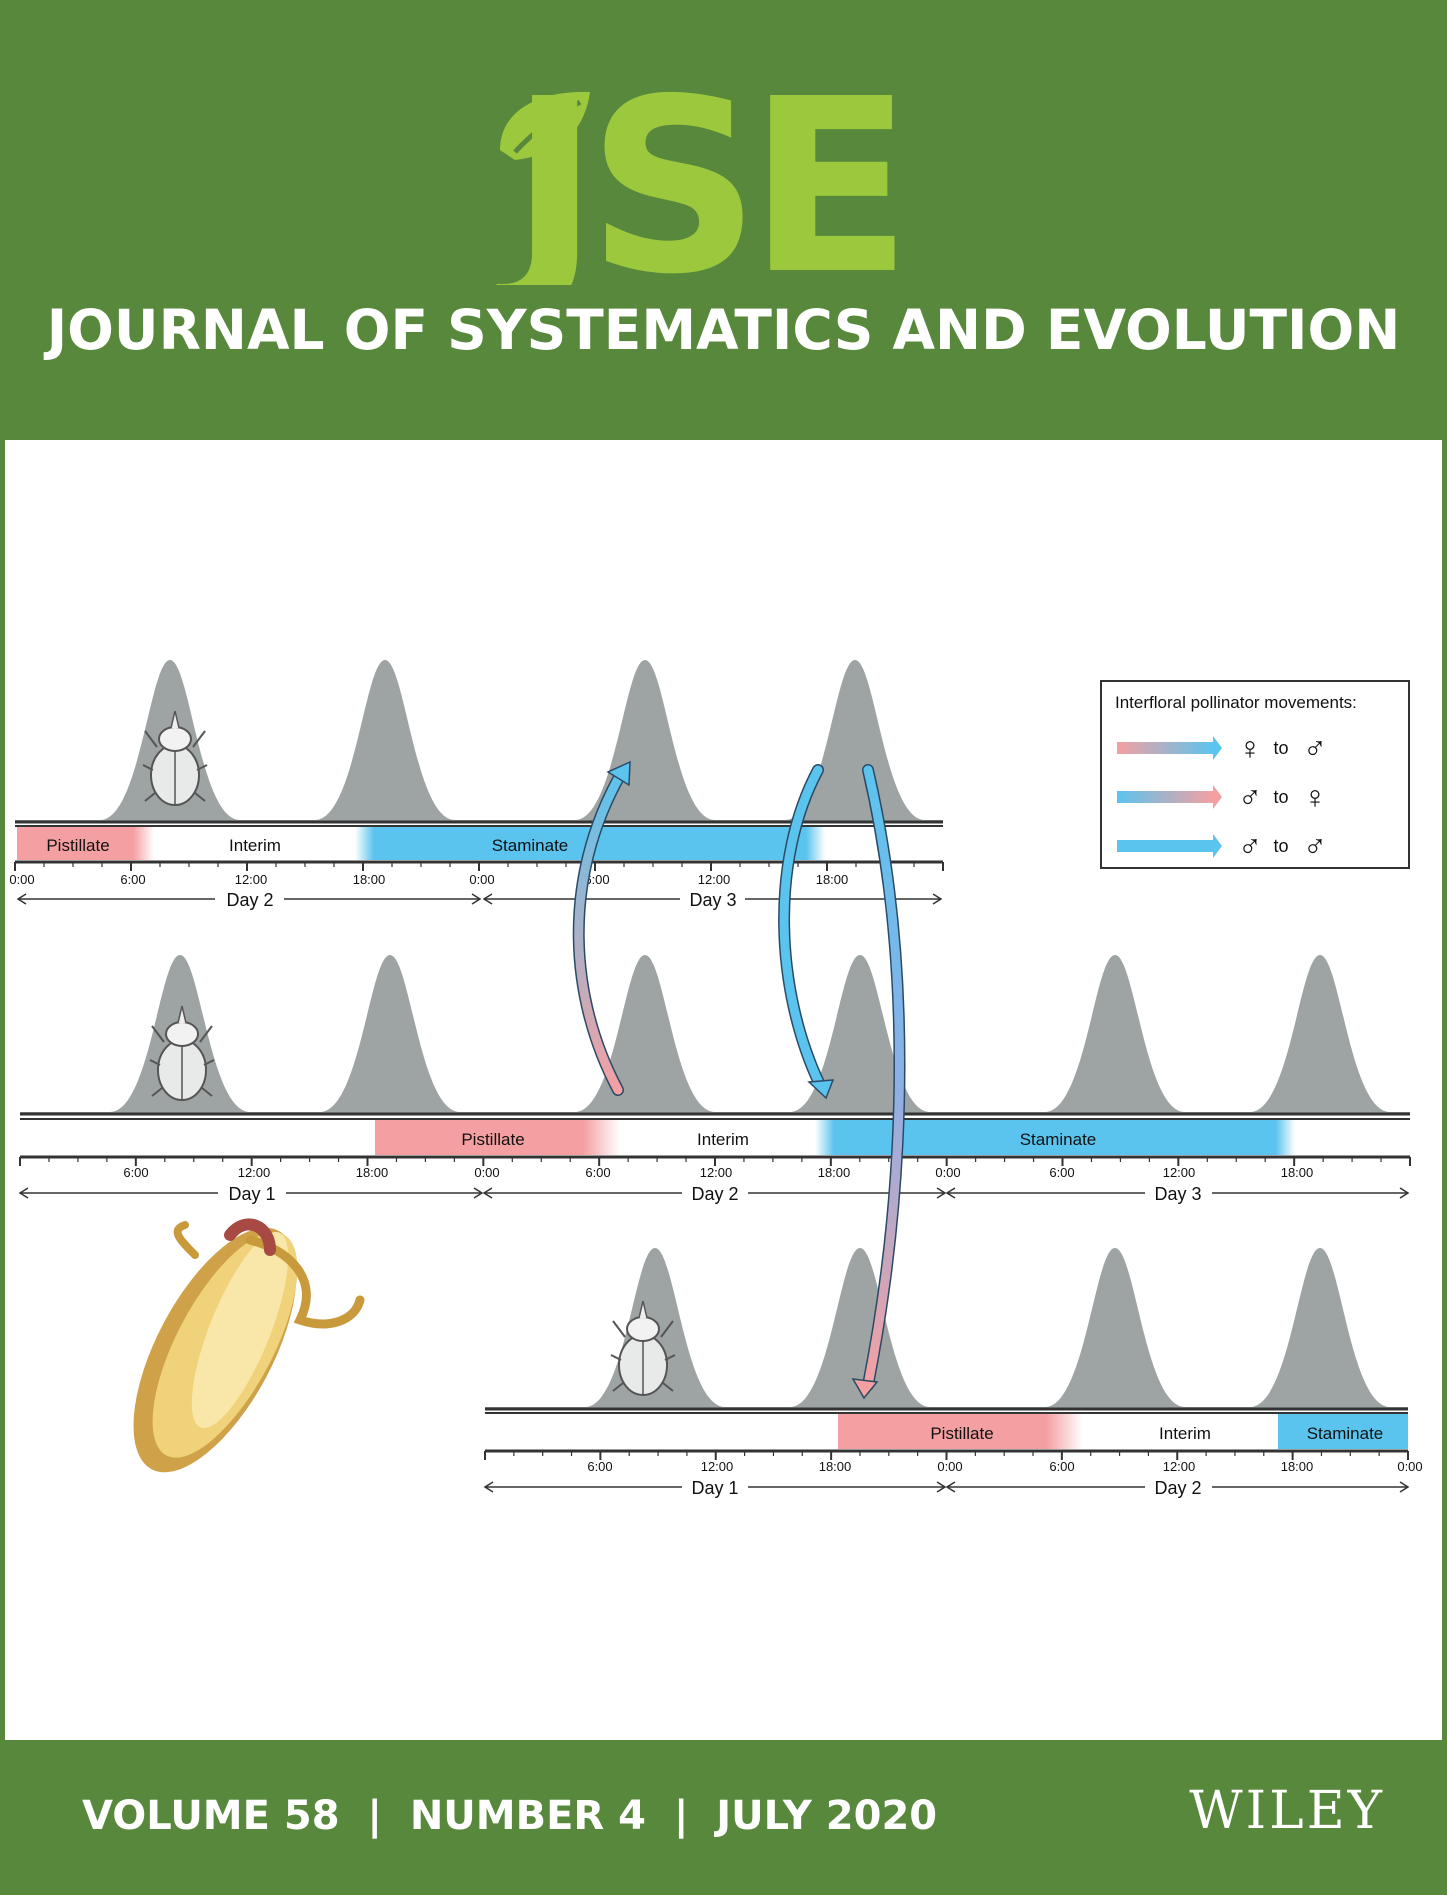  What do you see at coordinates (1222, 846) in the screenshot?
I see `legend-item-male-to-male: ♂ to ♂` at bounding box center [1222, 846].